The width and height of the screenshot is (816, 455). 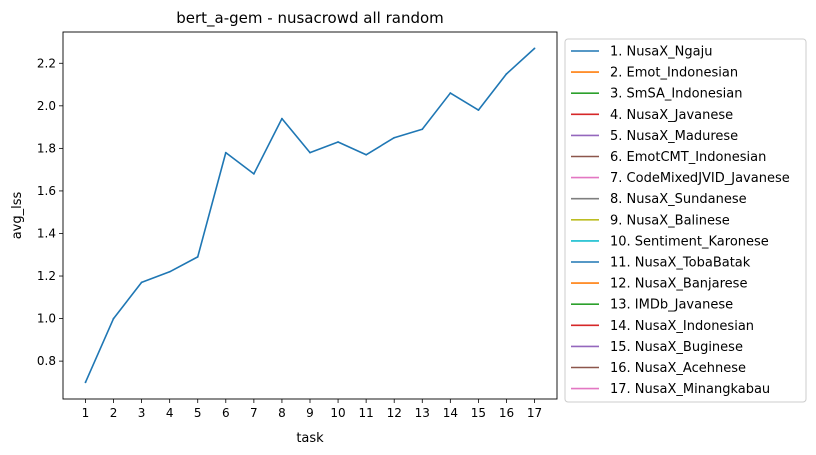 What do you see at coordinates (17, 215) in the screenshot?
I see `y-axis-label: avg_lss` at bounding box center [17, 215].